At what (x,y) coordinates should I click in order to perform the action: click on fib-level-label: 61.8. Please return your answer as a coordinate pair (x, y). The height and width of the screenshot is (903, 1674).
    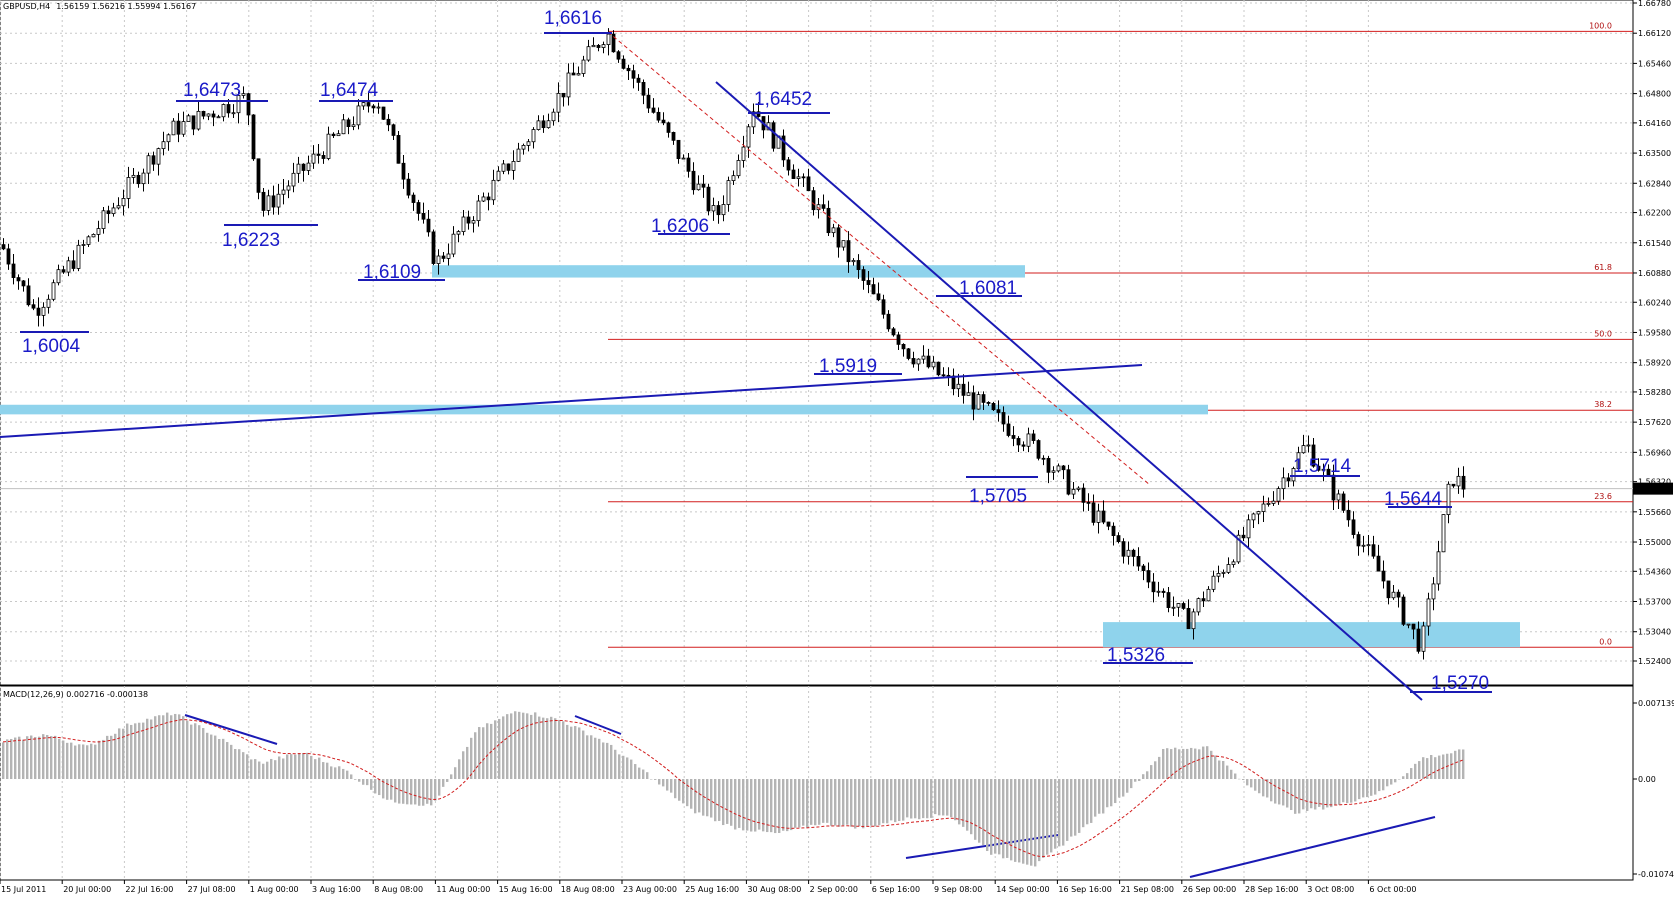
    Looking at the image, I should click on (1603, 267).